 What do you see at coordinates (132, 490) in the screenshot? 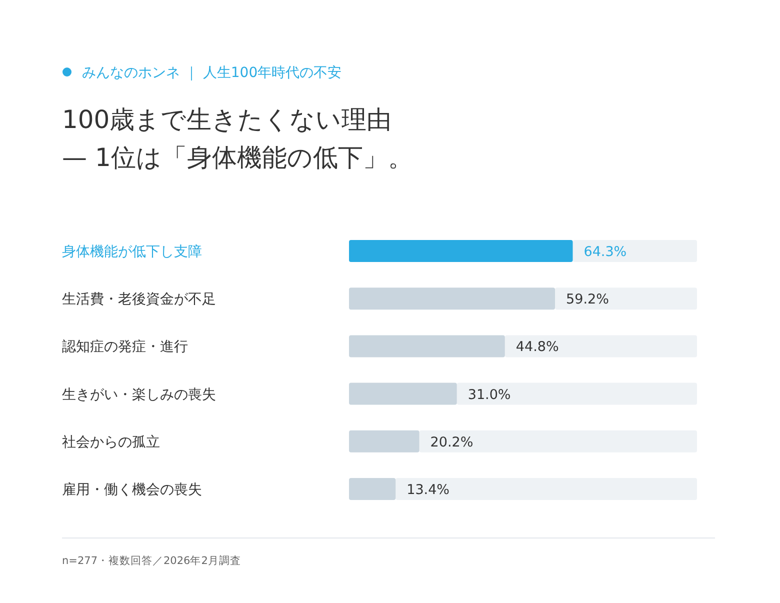
I see `y-tick-label: 雇用・働く機会の喪失` at bounding box center [132, 490].